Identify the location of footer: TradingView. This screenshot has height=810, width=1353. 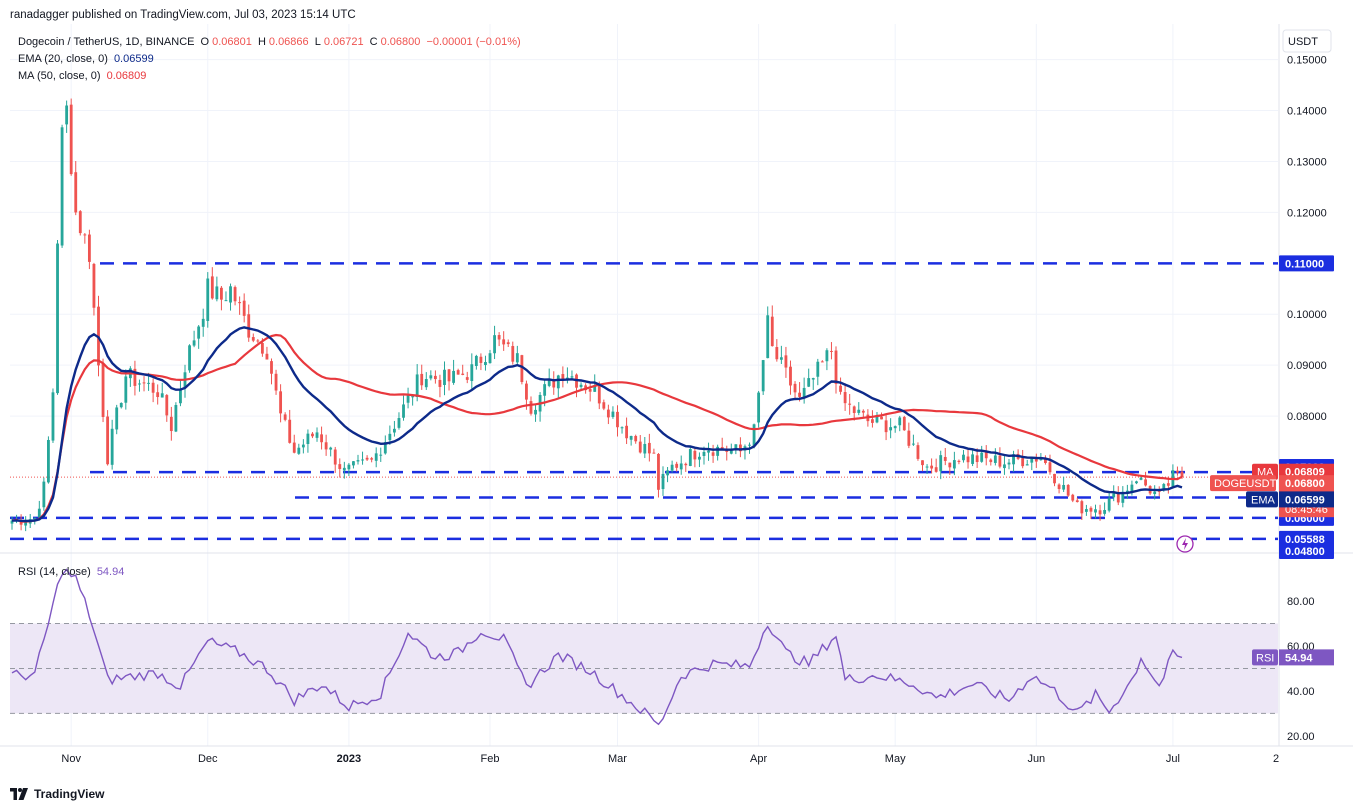
(57, 794).